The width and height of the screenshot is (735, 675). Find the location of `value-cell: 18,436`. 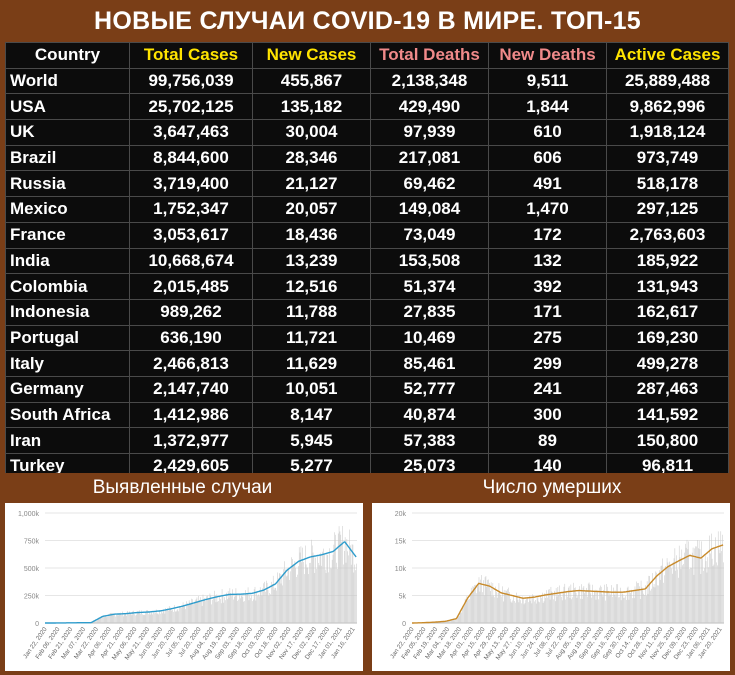

value-cell: 18,436 is located at coordinates (311, 235).